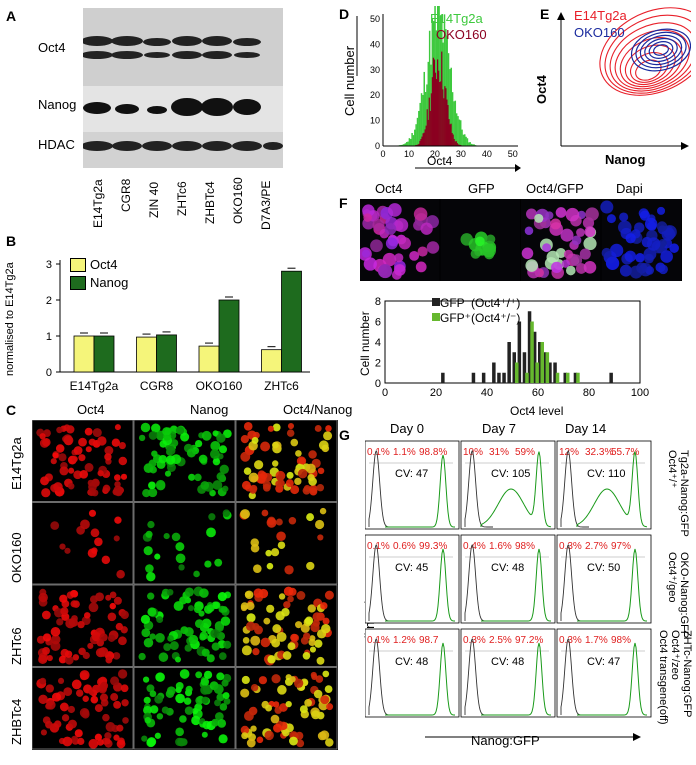 This screenshot has width=696, height=765. What do you see at coordinates (500, 546) in the screenshot?
I see `gate-percentage: 1.6%` at bounding box center [500, 546].